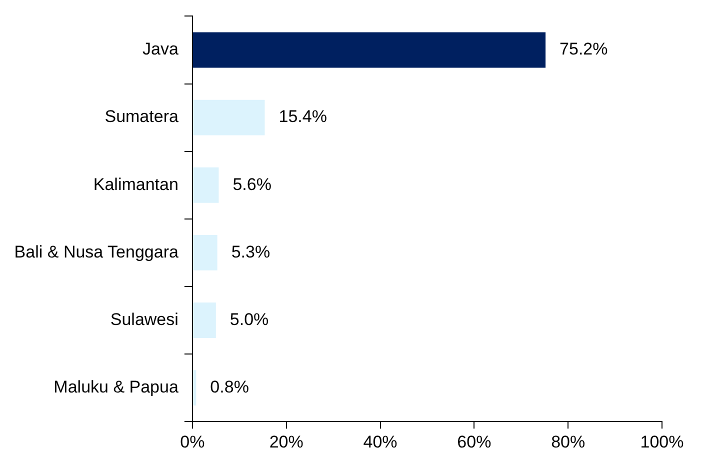  I want to click on data-label: 75.2%, so click(584, 49).